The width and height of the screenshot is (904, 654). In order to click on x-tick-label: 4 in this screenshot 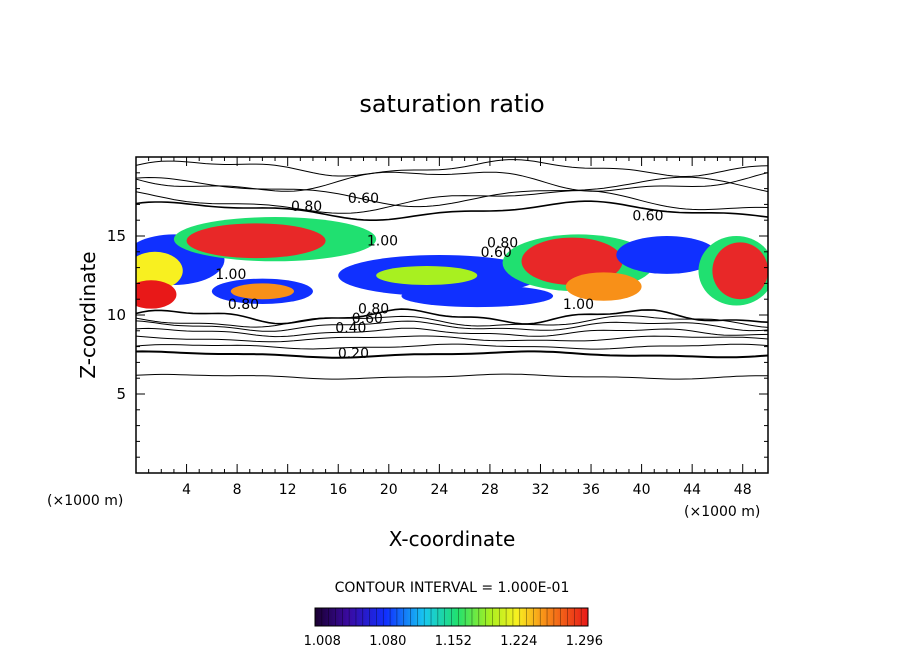, I will do `click(186, 490)`.